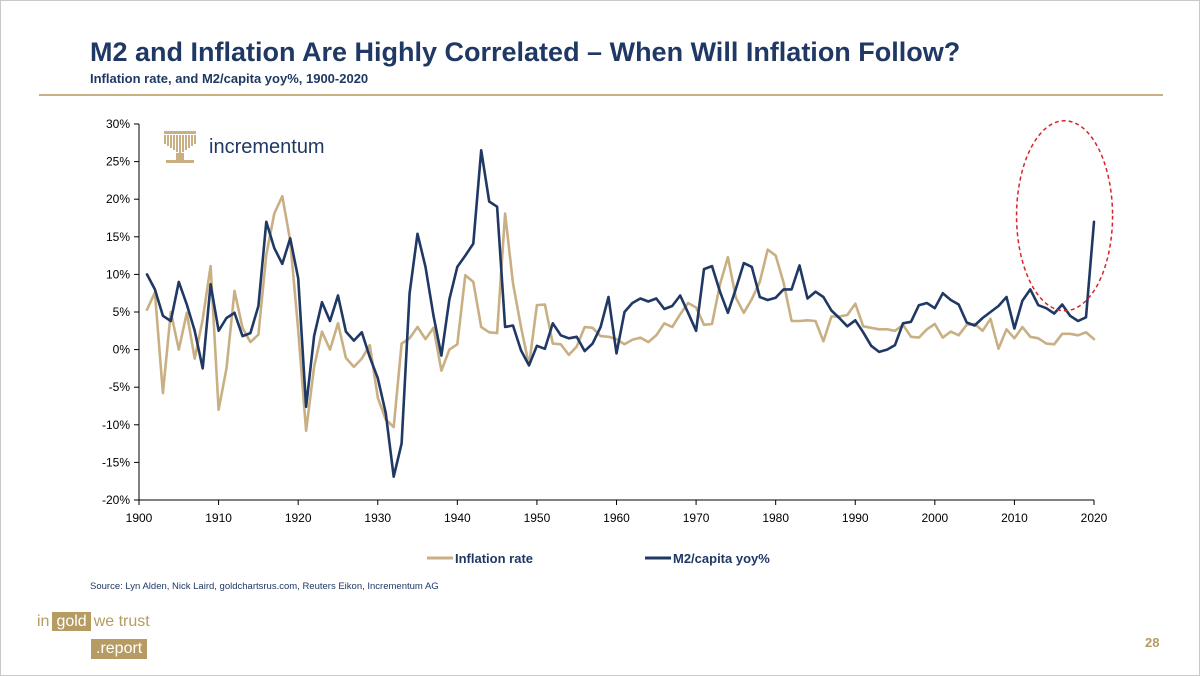 The width and height of the screenshot is (1200, 676). Describe the element at coordinates (116, 500) in the screenshot. I see `y-tick-label: -20%` at that location.